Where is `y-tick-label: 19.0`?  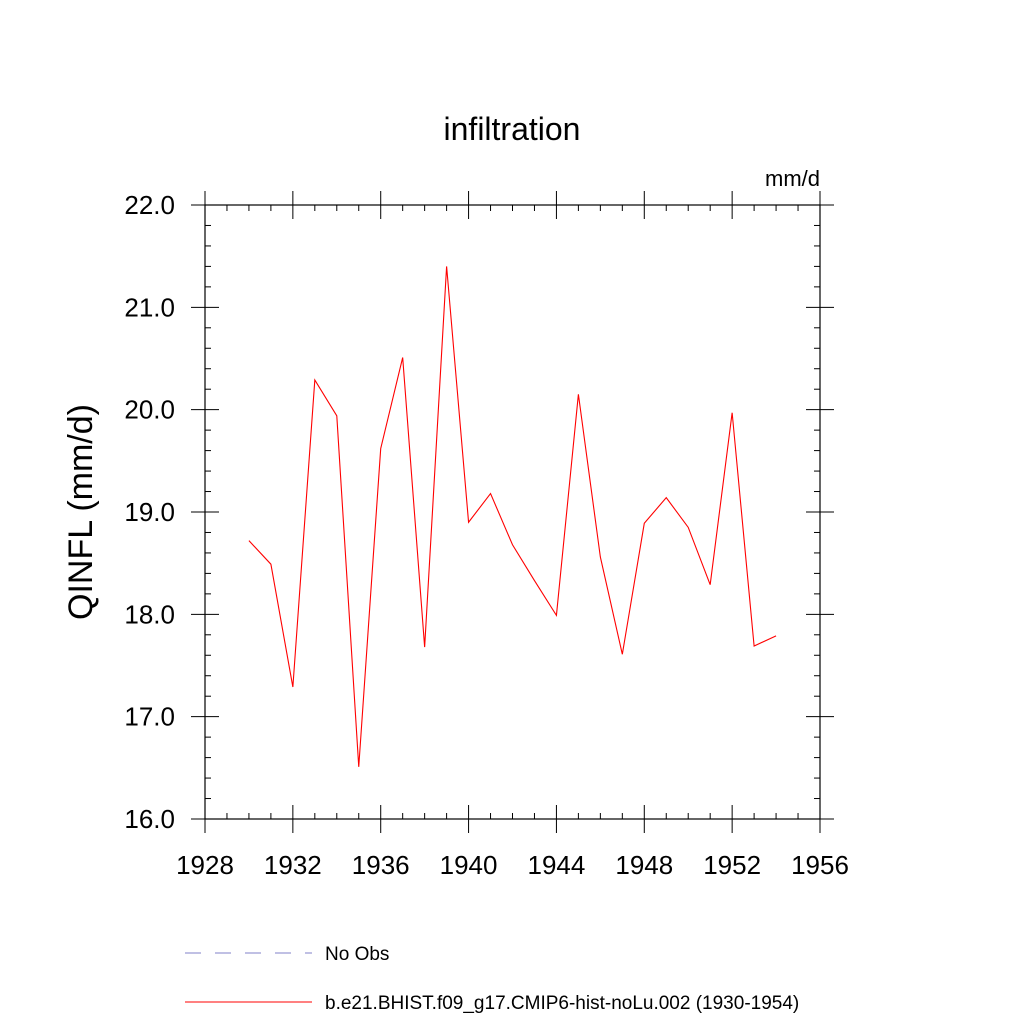
y-tick-label: 19.0 is located at coordinates (149, 512).